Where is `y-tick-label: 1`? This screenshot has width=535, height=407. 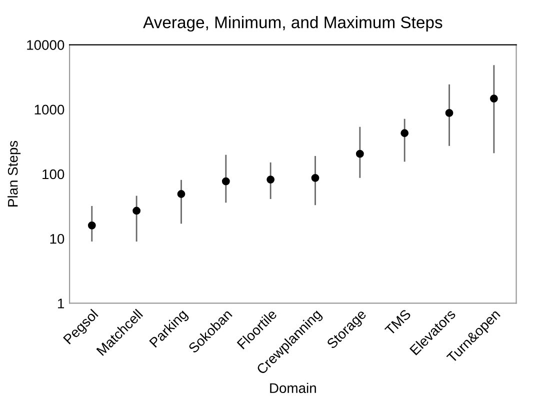
y-tick-label: 1 is located at coordinates (61, 303).